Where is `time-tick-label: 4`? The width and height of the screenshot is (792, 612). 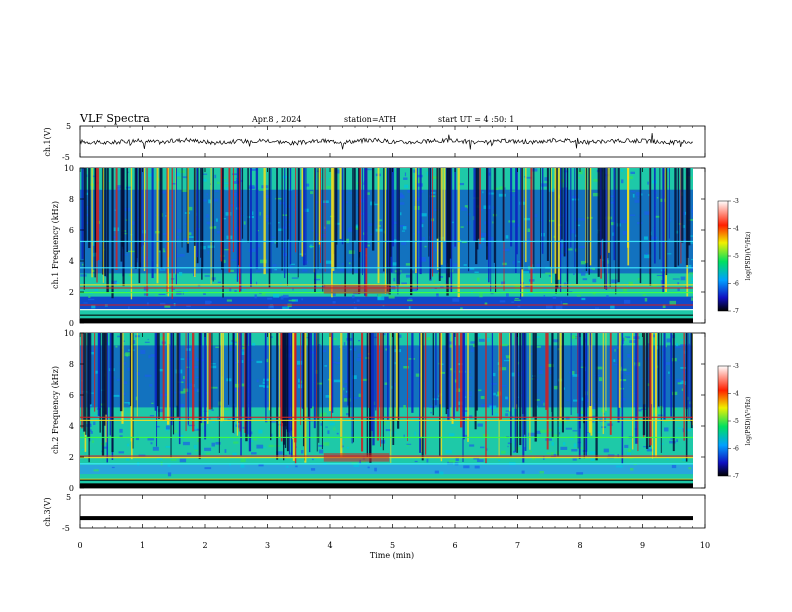 time-tick-label: 4 is located at coordinates (329, 545).